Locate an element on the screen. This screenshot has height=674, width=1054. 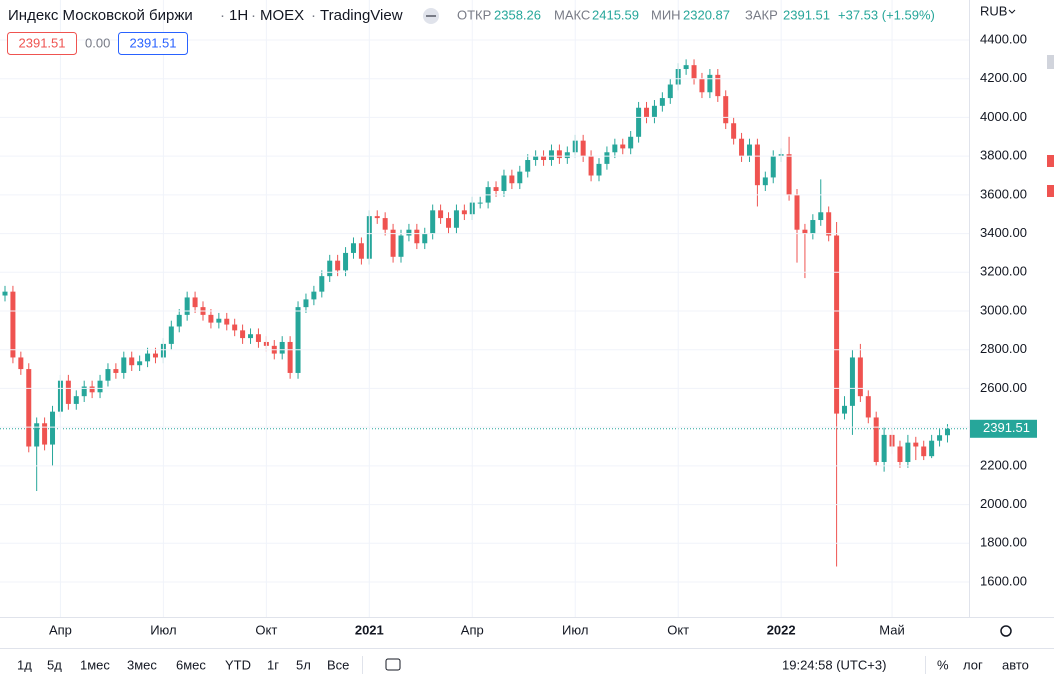
change: +37.53 (+1.59%) is located at coordinates (886, 14).